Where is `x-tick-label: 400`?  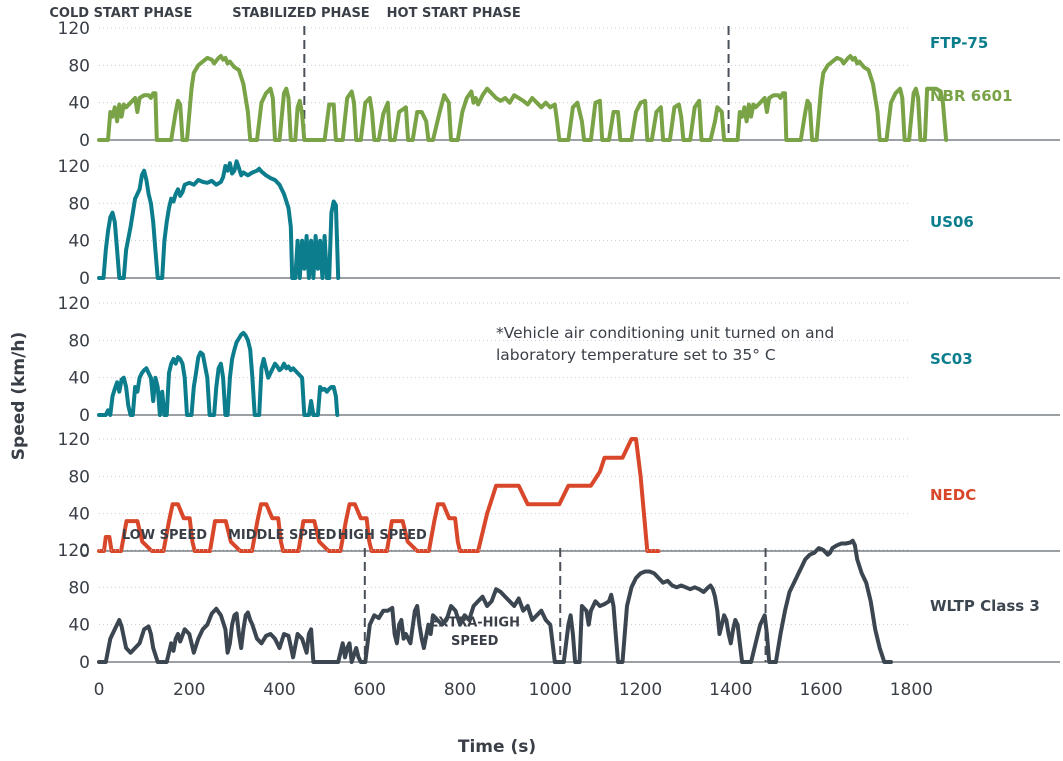 x-tick-label: 400 is located at coordinates (279, 690).